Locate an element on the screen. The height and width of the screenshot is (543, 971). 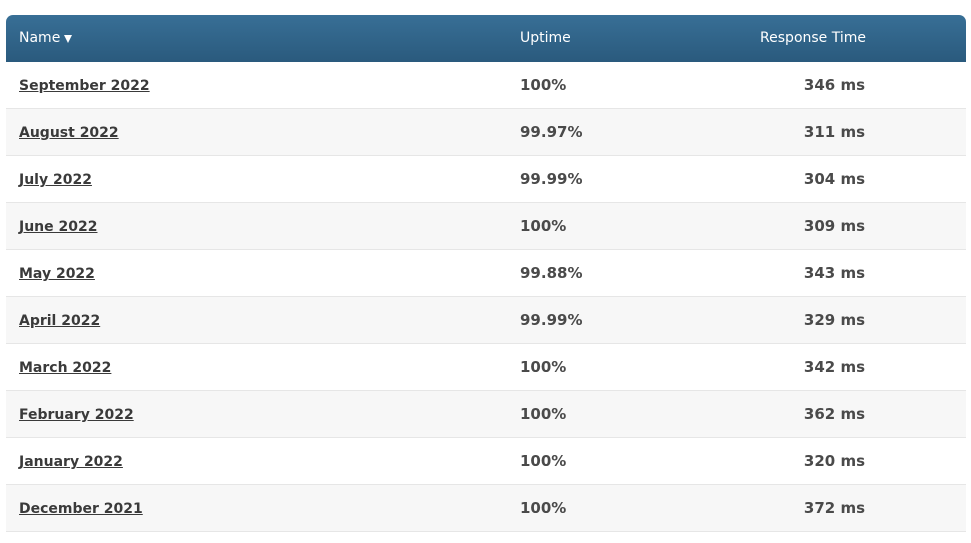
name-cell: January 2022 is located at coordinates (71, 461).